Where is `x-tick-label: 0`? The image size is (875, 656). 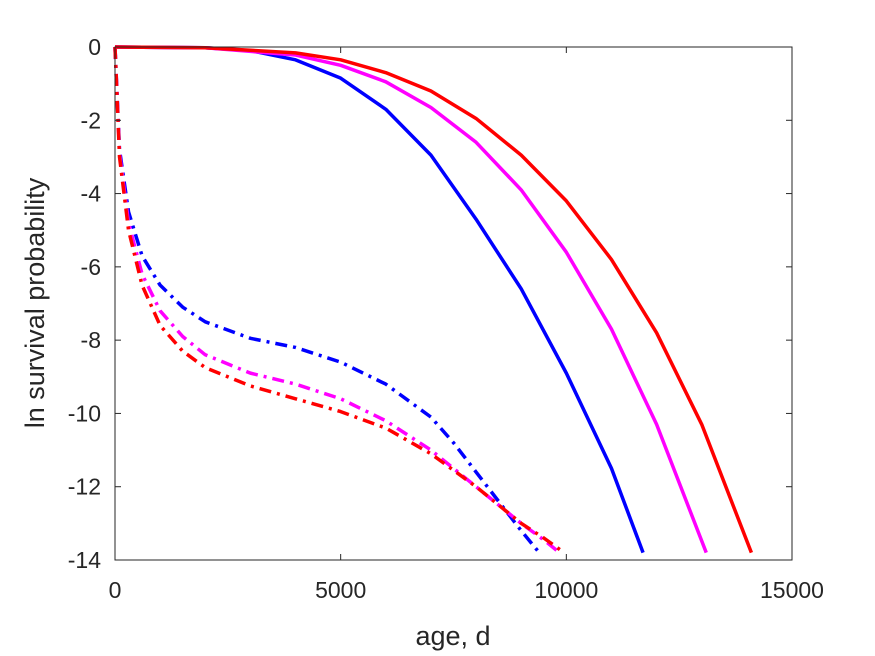 x-tick-label: 0 is located at coordinates (115, 590).